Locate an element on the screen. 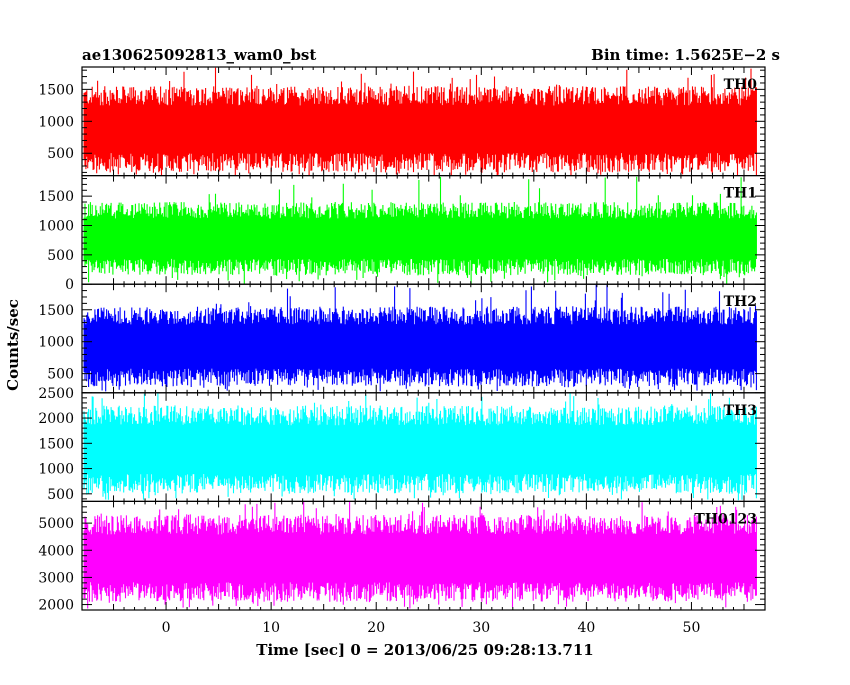  y-tick-label: 0 is located at coordinates (69, 285).